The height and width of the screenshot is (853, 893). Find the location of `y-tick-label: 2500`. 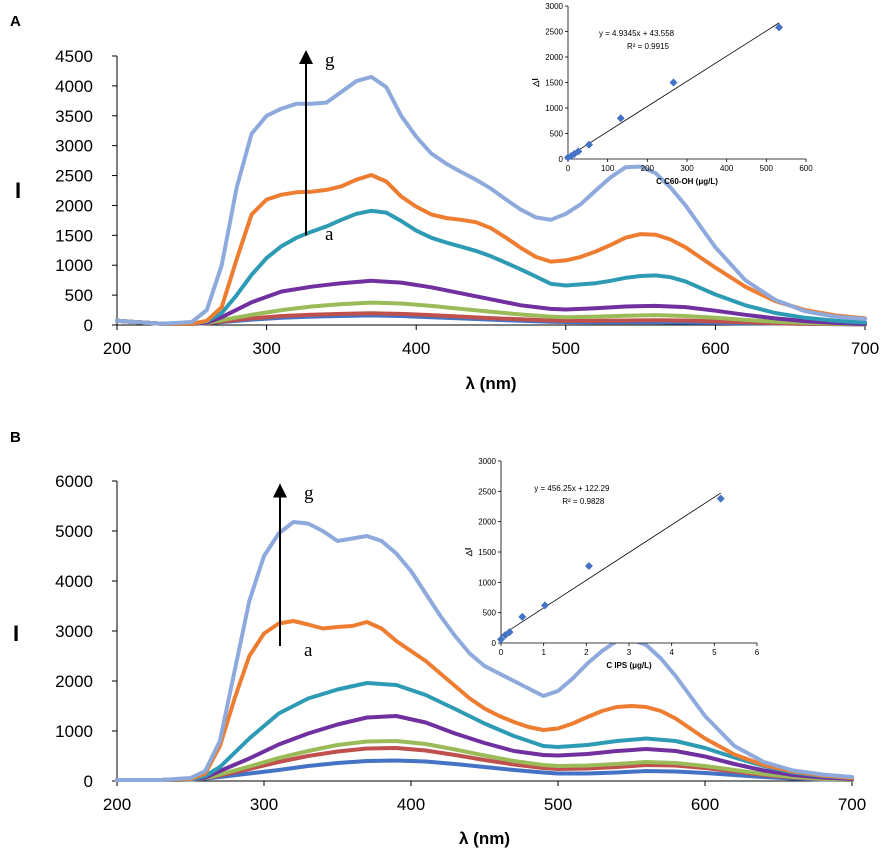

y-tick-label: 2500 is located at coordinates (74, 176).